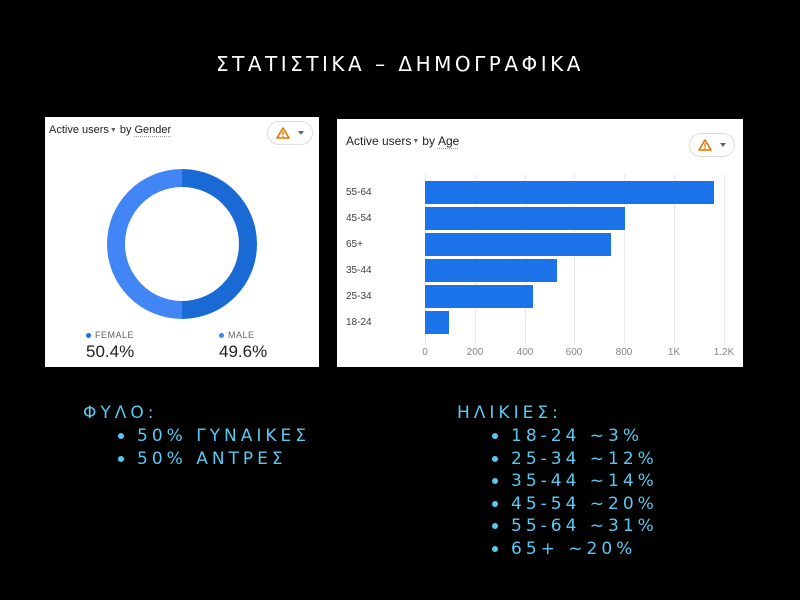 The image size is (800, 600). Describe the element at coordinates (359, 192) in the screenshot. I see `y-axis-label: 55-64` at that location.